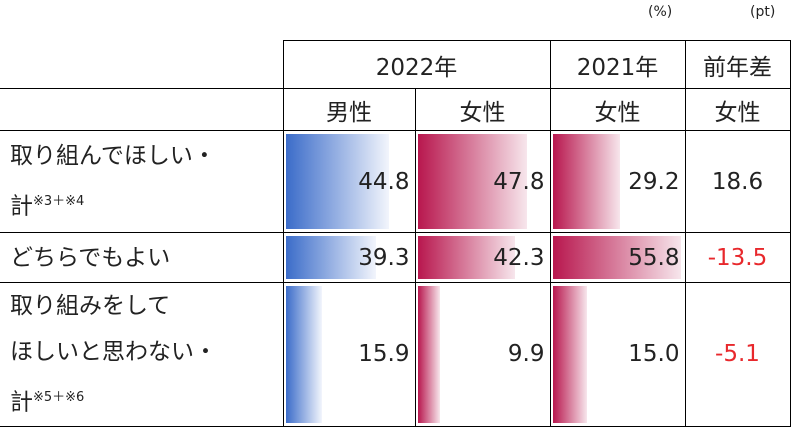 This screenshot has height=437, width=800. Describe the element at coordinates (737, 64) in the screenshot. I see `year-header: 前年差` at that location.